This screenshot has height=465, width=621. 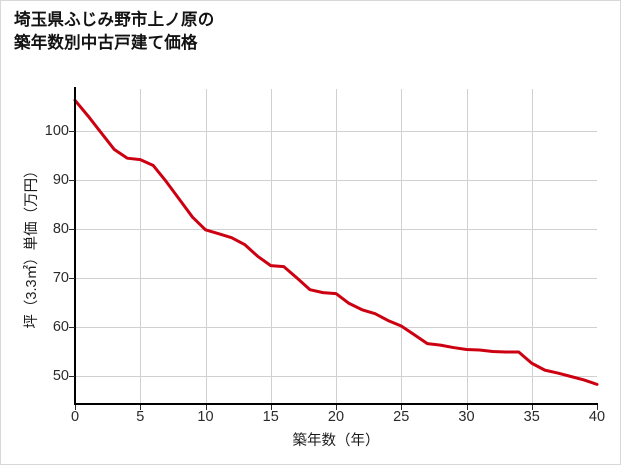 What do you see at coordinates (32, 246) in the screenshot?
I see `y-axis-label: 坪（3.3㎡）単価（万円）` at bounding box center [32, 246].